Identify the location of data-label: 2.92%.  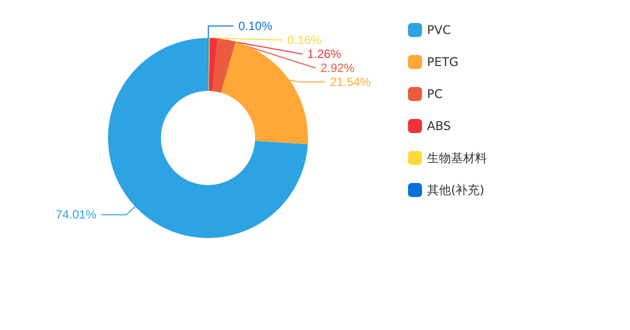
(337, 68).